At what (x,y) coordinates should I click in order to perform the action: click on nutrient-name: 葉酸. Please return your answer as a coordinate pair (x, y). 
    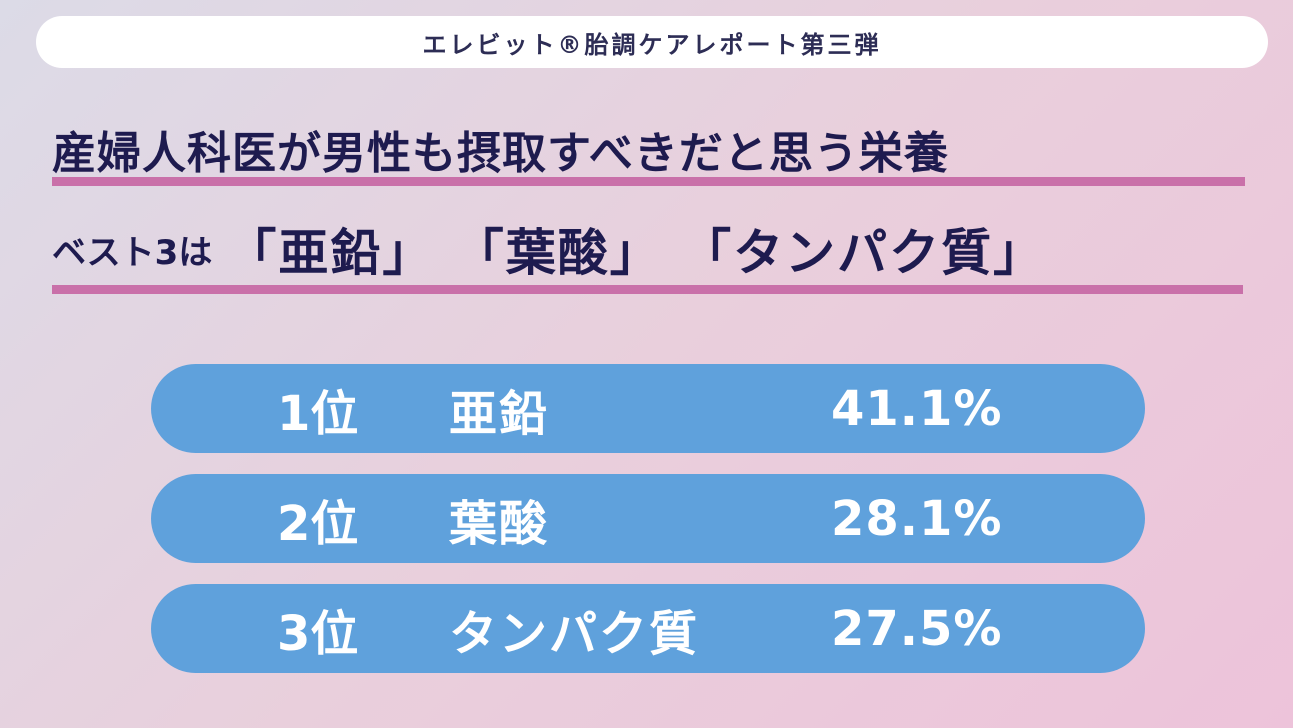
    Looking at the image, I should click on (499, 523).